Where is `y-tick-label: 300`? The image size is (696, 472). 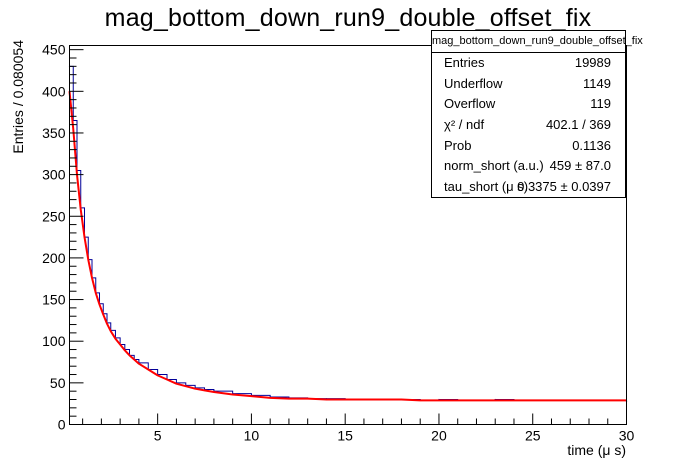
y-tick-label: 300 is located at coordinates (54, 175).